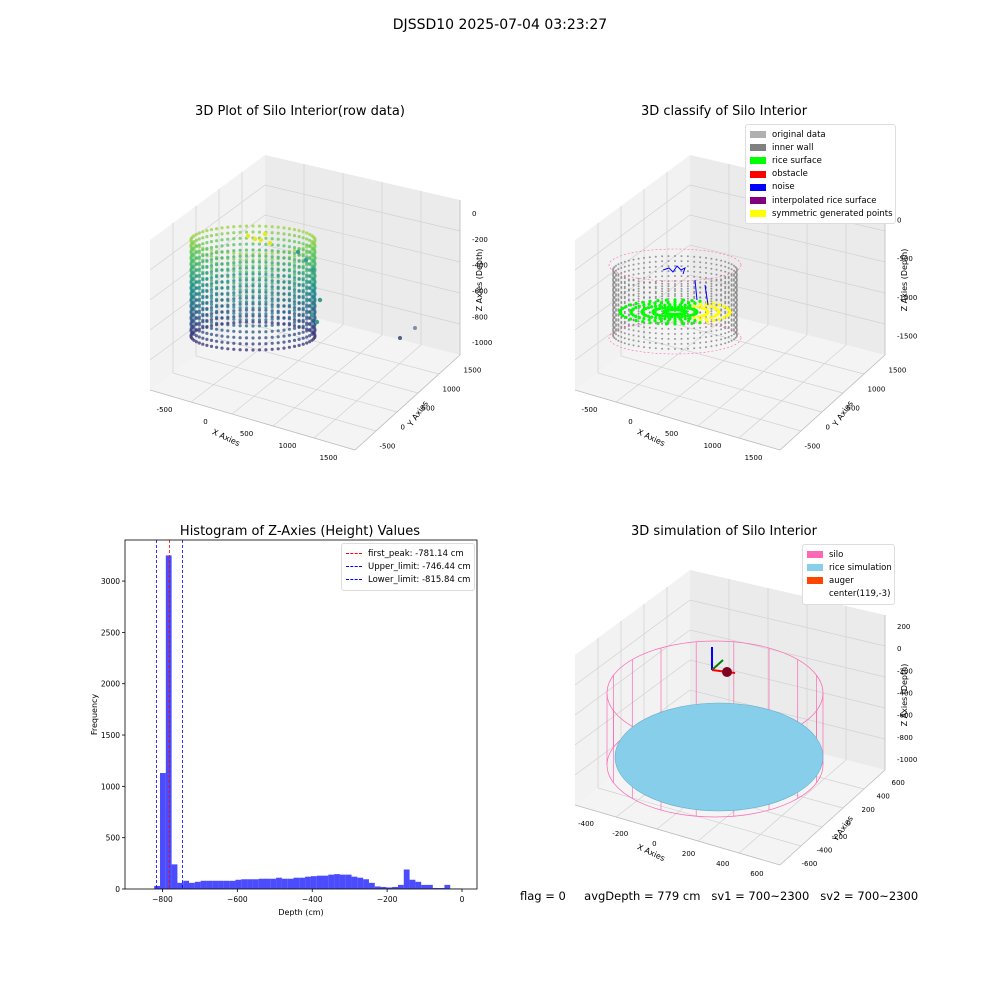  I want to click on classify-xtick: 1500, so click(754, 458).